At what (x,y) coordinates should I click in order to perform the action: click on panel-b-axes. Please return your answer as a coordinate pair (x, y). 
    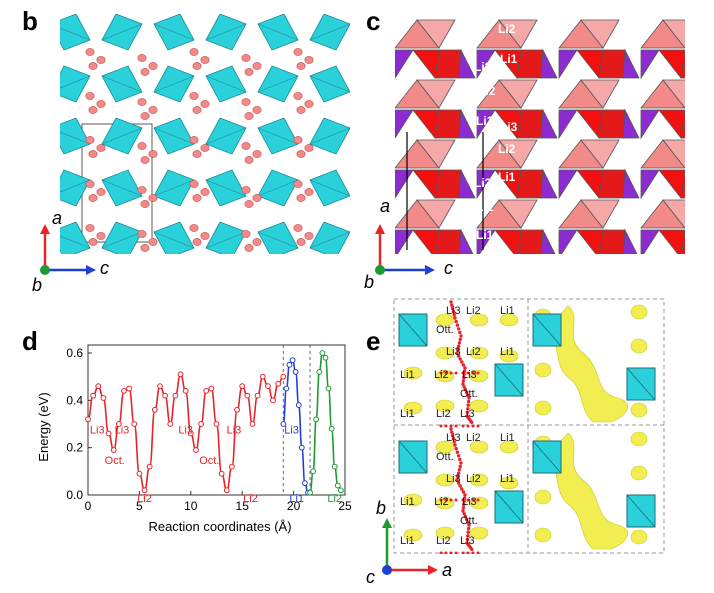
    Looking at the image, I should click on (68, 249).